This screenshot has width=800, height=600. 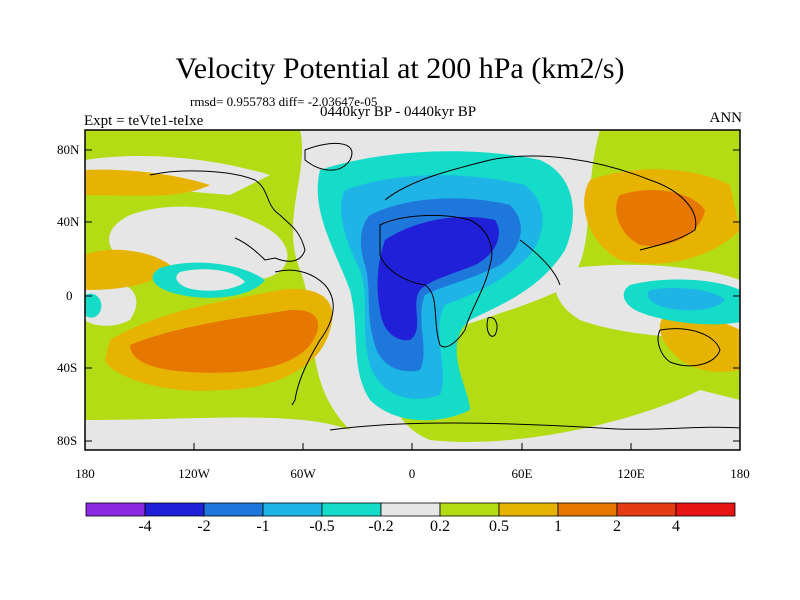 What do you see at coordinates (689, 347) in the screenshot?
I see `coast-australia` at bounding box center [689, 347].